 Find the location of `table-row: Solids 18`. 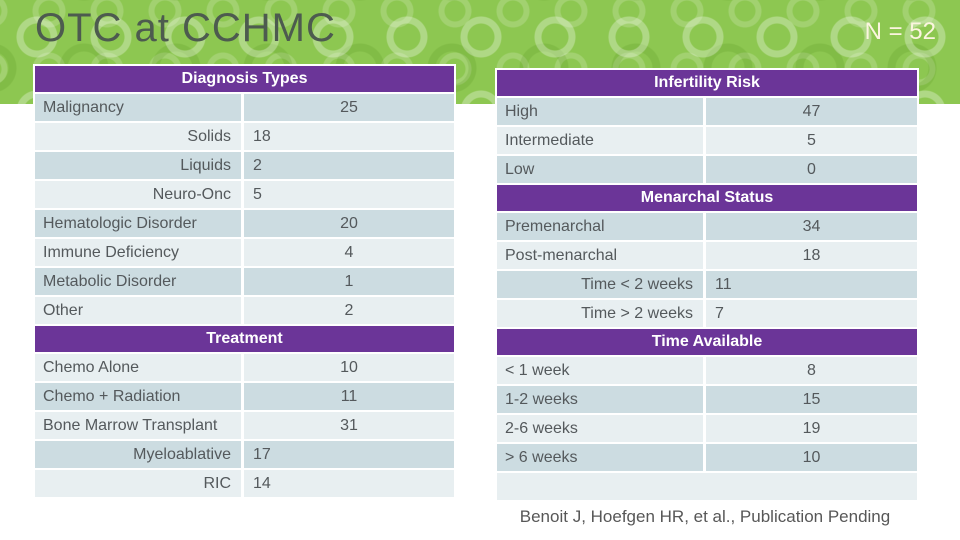

table-row: Solids 18 is located at coordinates (244, 136).